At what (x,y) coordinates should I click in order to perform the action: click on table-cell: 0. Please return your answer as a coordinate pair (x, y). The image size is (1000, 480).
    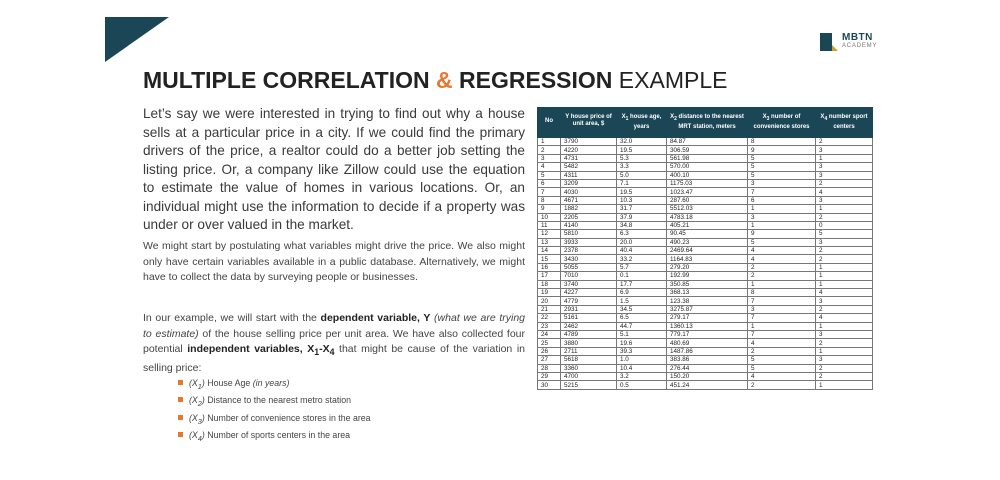
    Looking at the image, I should click on (844, 225).